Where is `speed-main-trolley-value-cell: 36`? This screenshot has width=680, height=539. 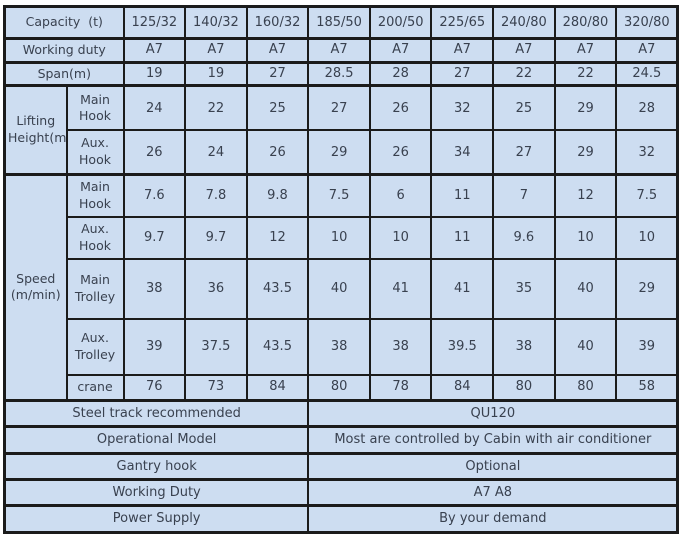
speed-main-trolley-value-cell: 36 is located at coordinates (216, 289).